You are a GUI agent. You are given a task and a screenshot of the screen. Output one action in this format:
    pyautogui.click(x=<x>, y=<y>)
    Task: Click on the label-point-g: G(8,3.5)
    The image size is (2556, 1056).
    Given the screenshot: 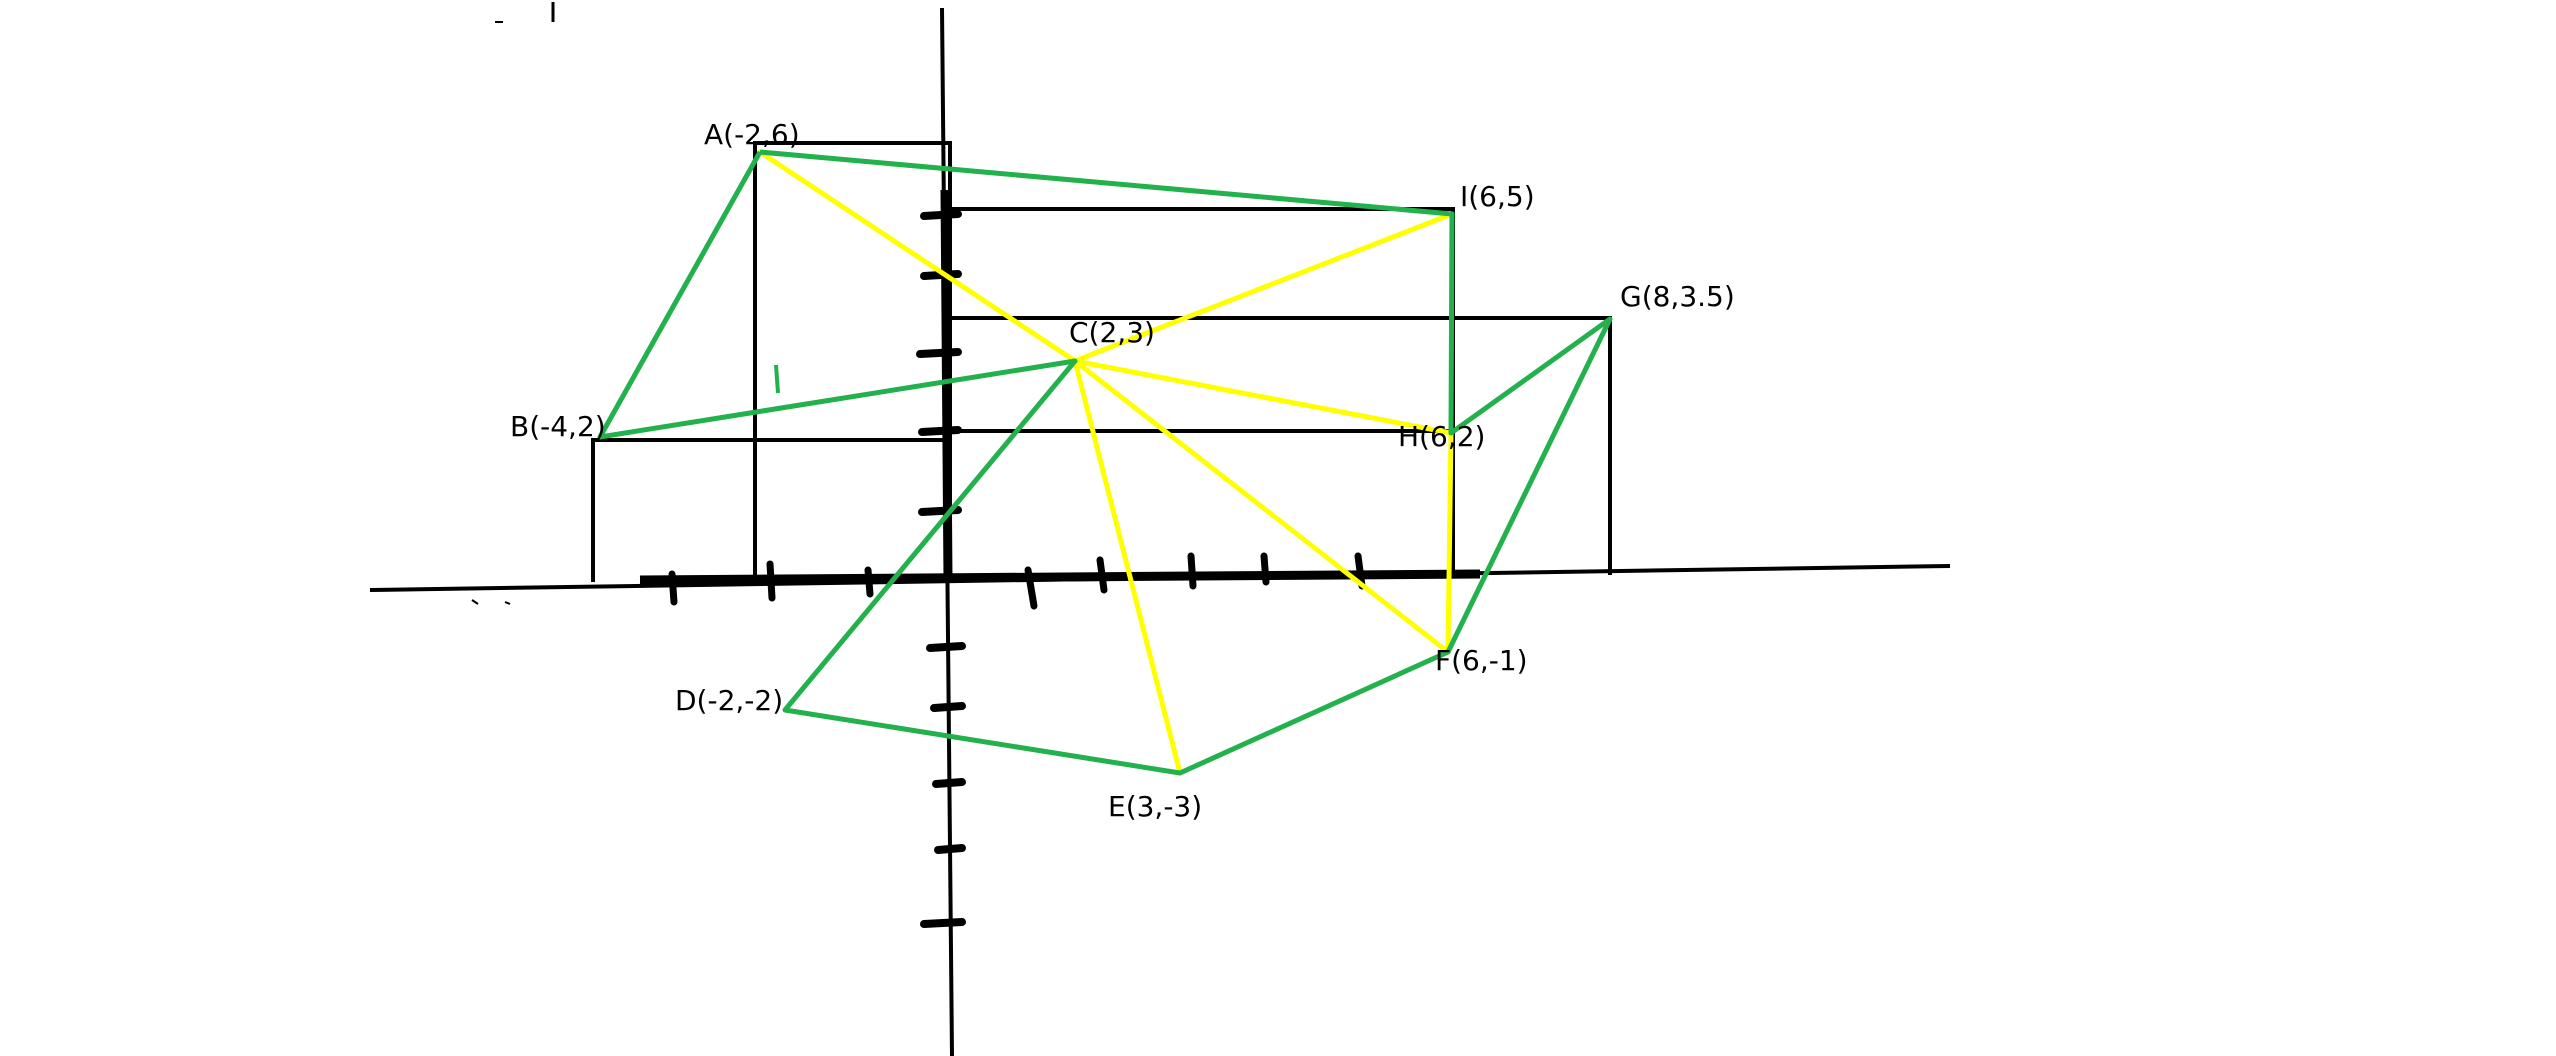 What is the action you would take?
    pyautogui.click(x=1677, y=296)
    